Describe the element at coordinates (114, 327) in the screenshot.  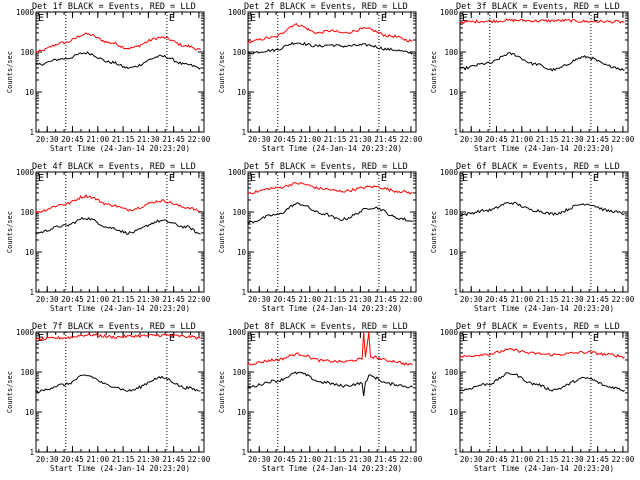
I see `chart-title: Det 7f BLACK = Events, RED = LLD` at that location.